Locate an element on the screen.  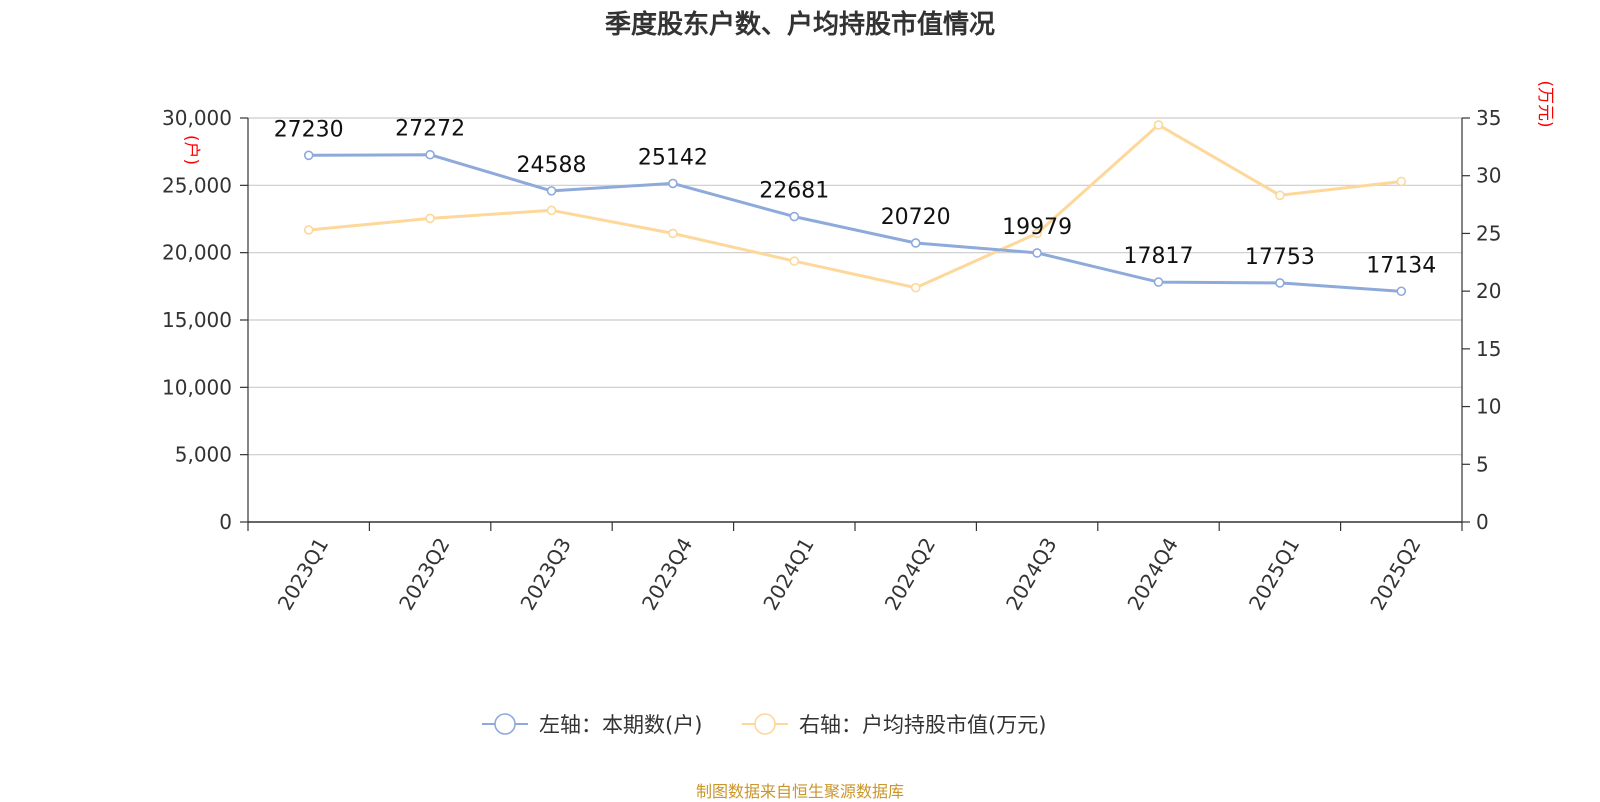
left-axis-tick-label: 20,000 is located at coordinates (197, 253).